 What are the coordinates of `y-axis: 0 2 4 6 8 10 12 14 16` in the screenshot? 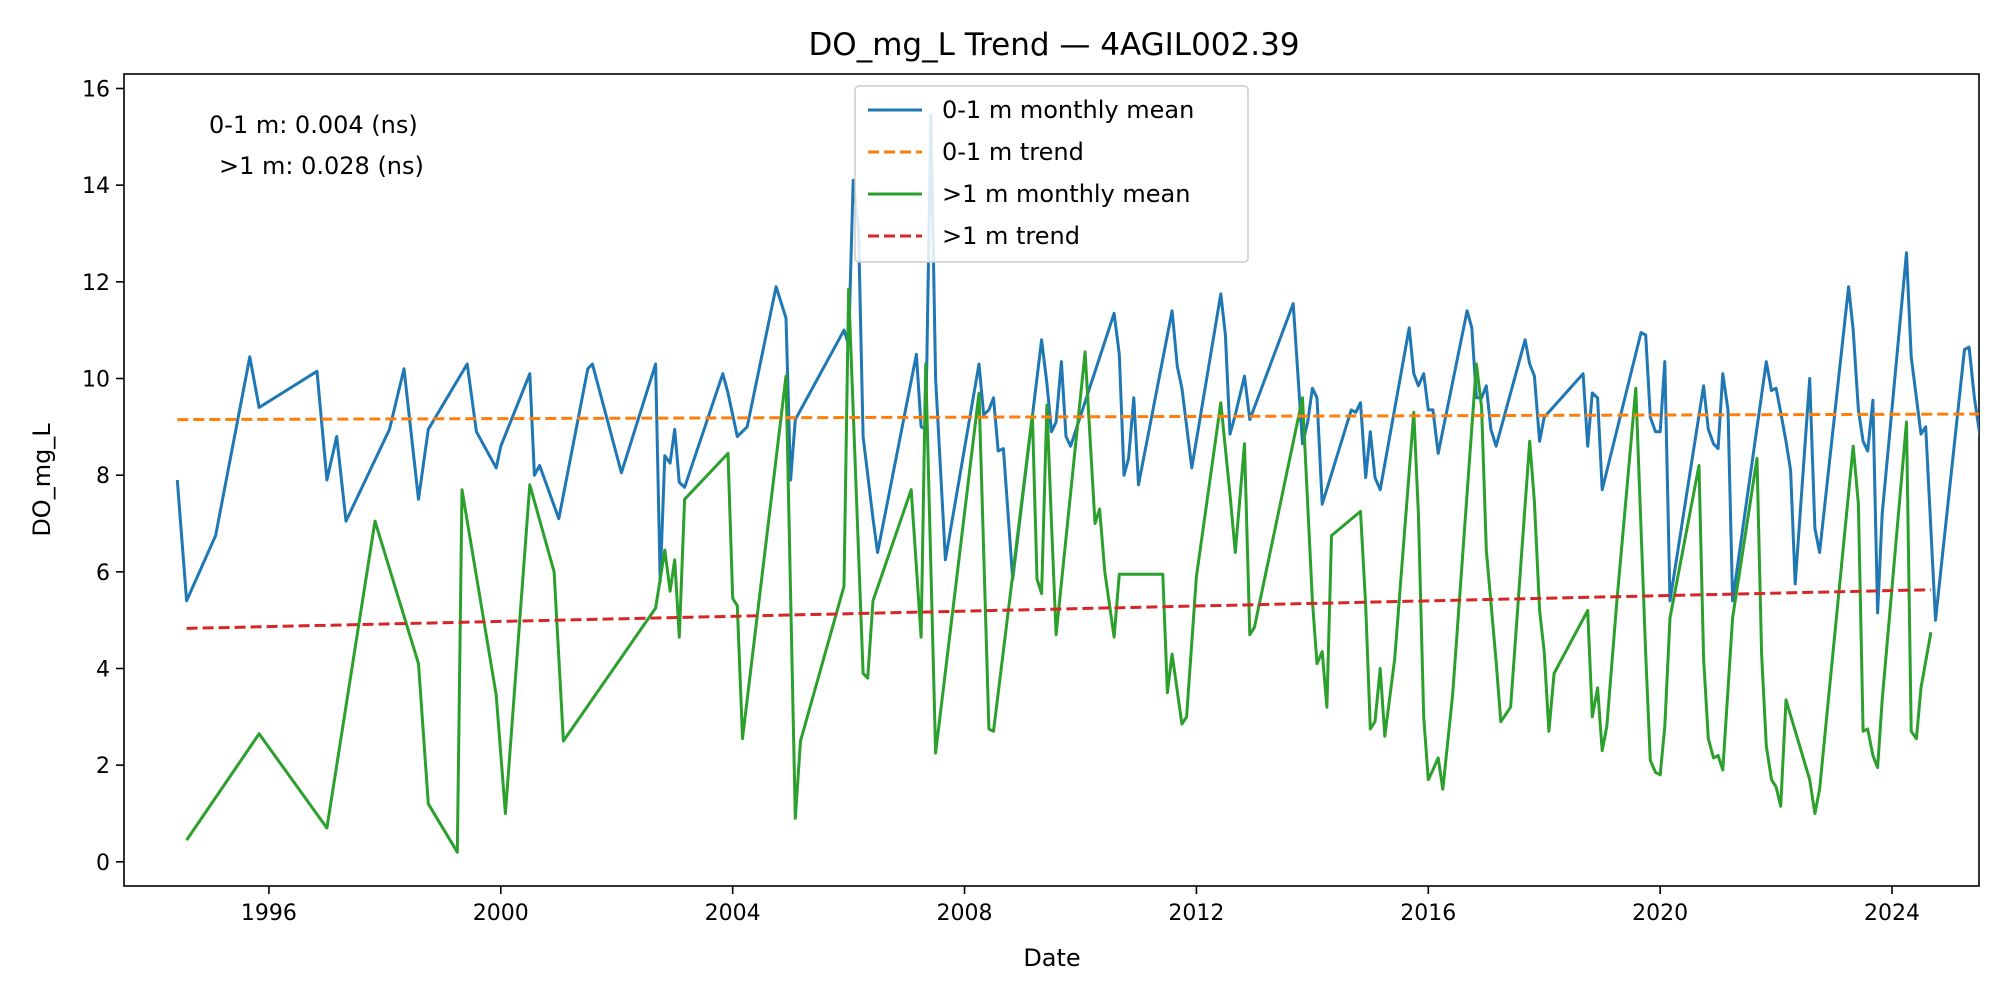 It's located at (103, 477).